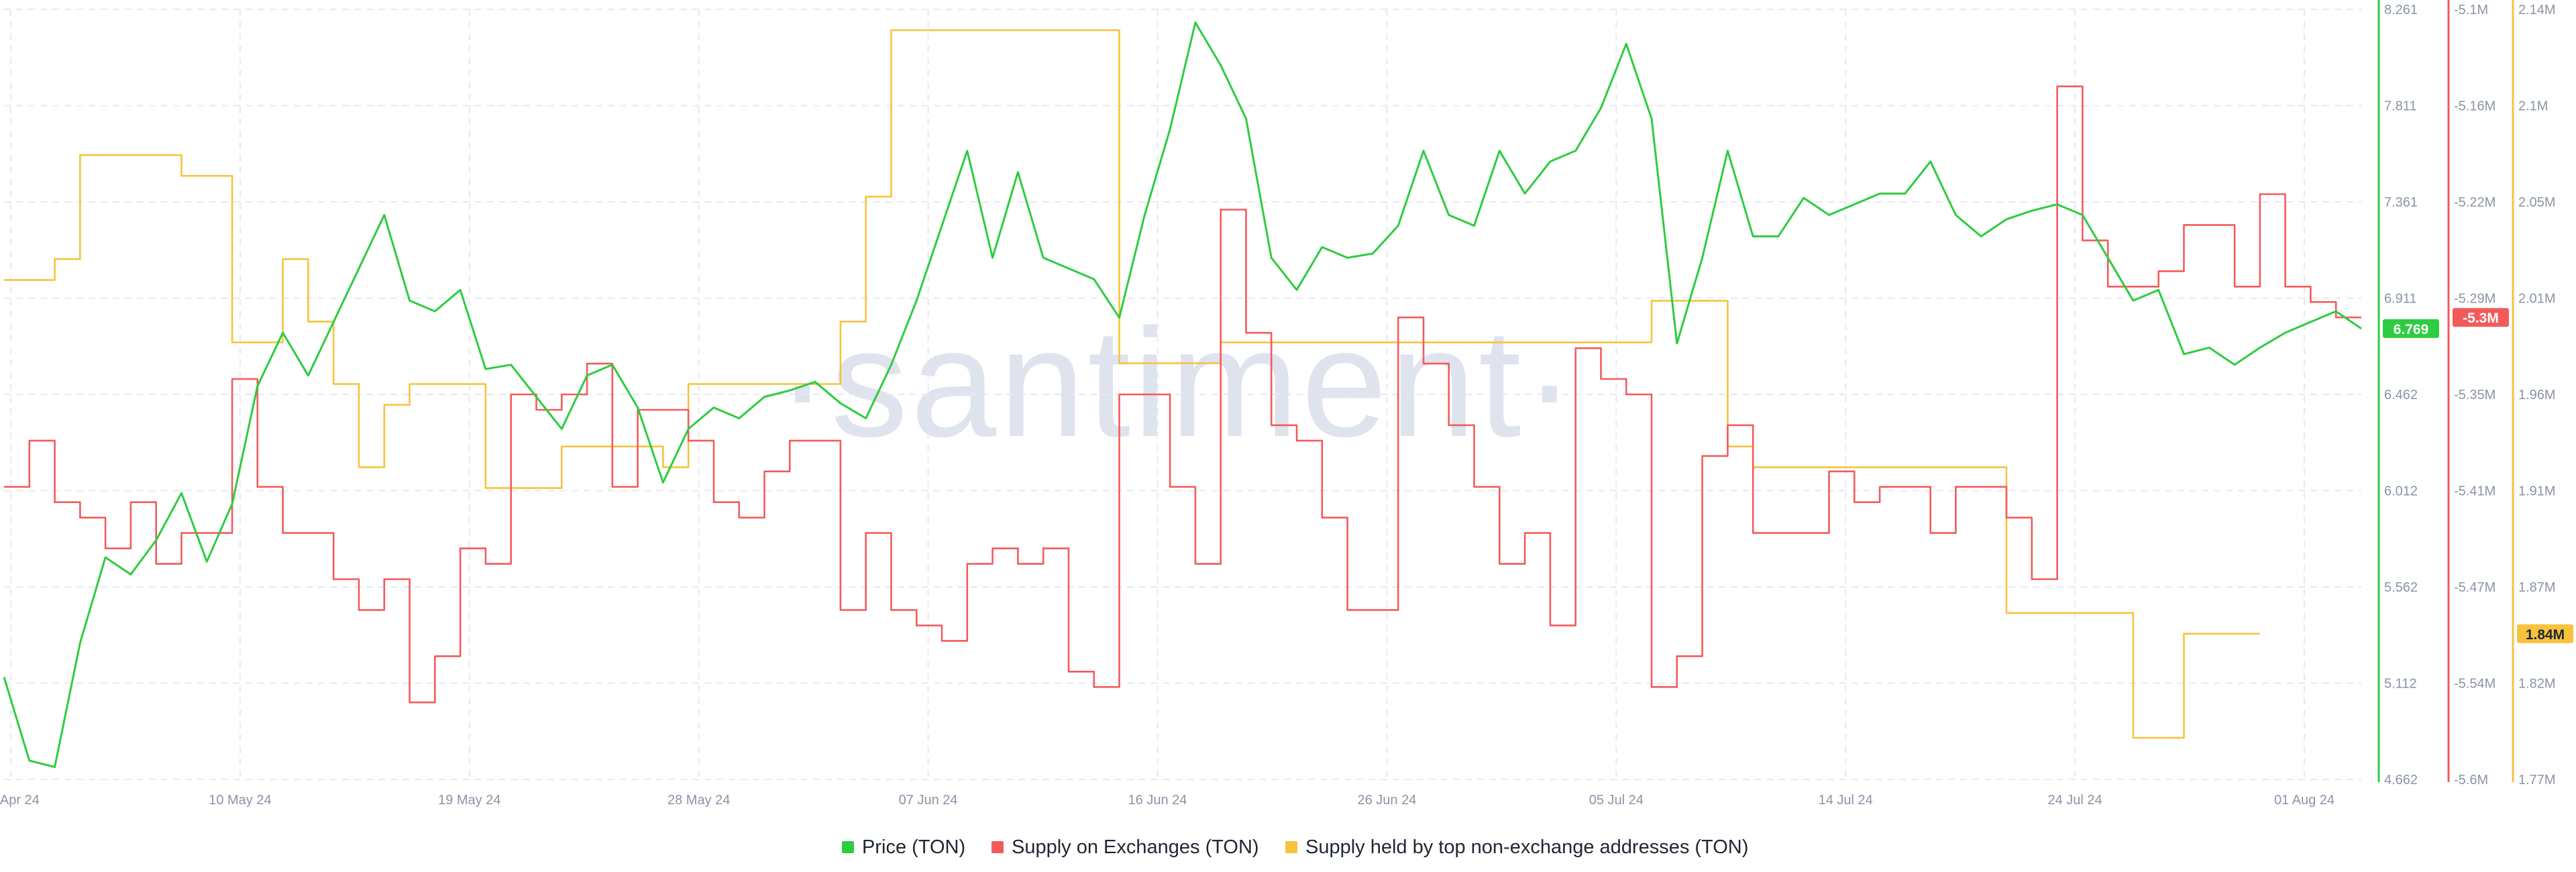 Image resolution: width=2576 pixels, height=872 pixels. I want to click on y-tick-label: -5.22M, so click(2475, 203).